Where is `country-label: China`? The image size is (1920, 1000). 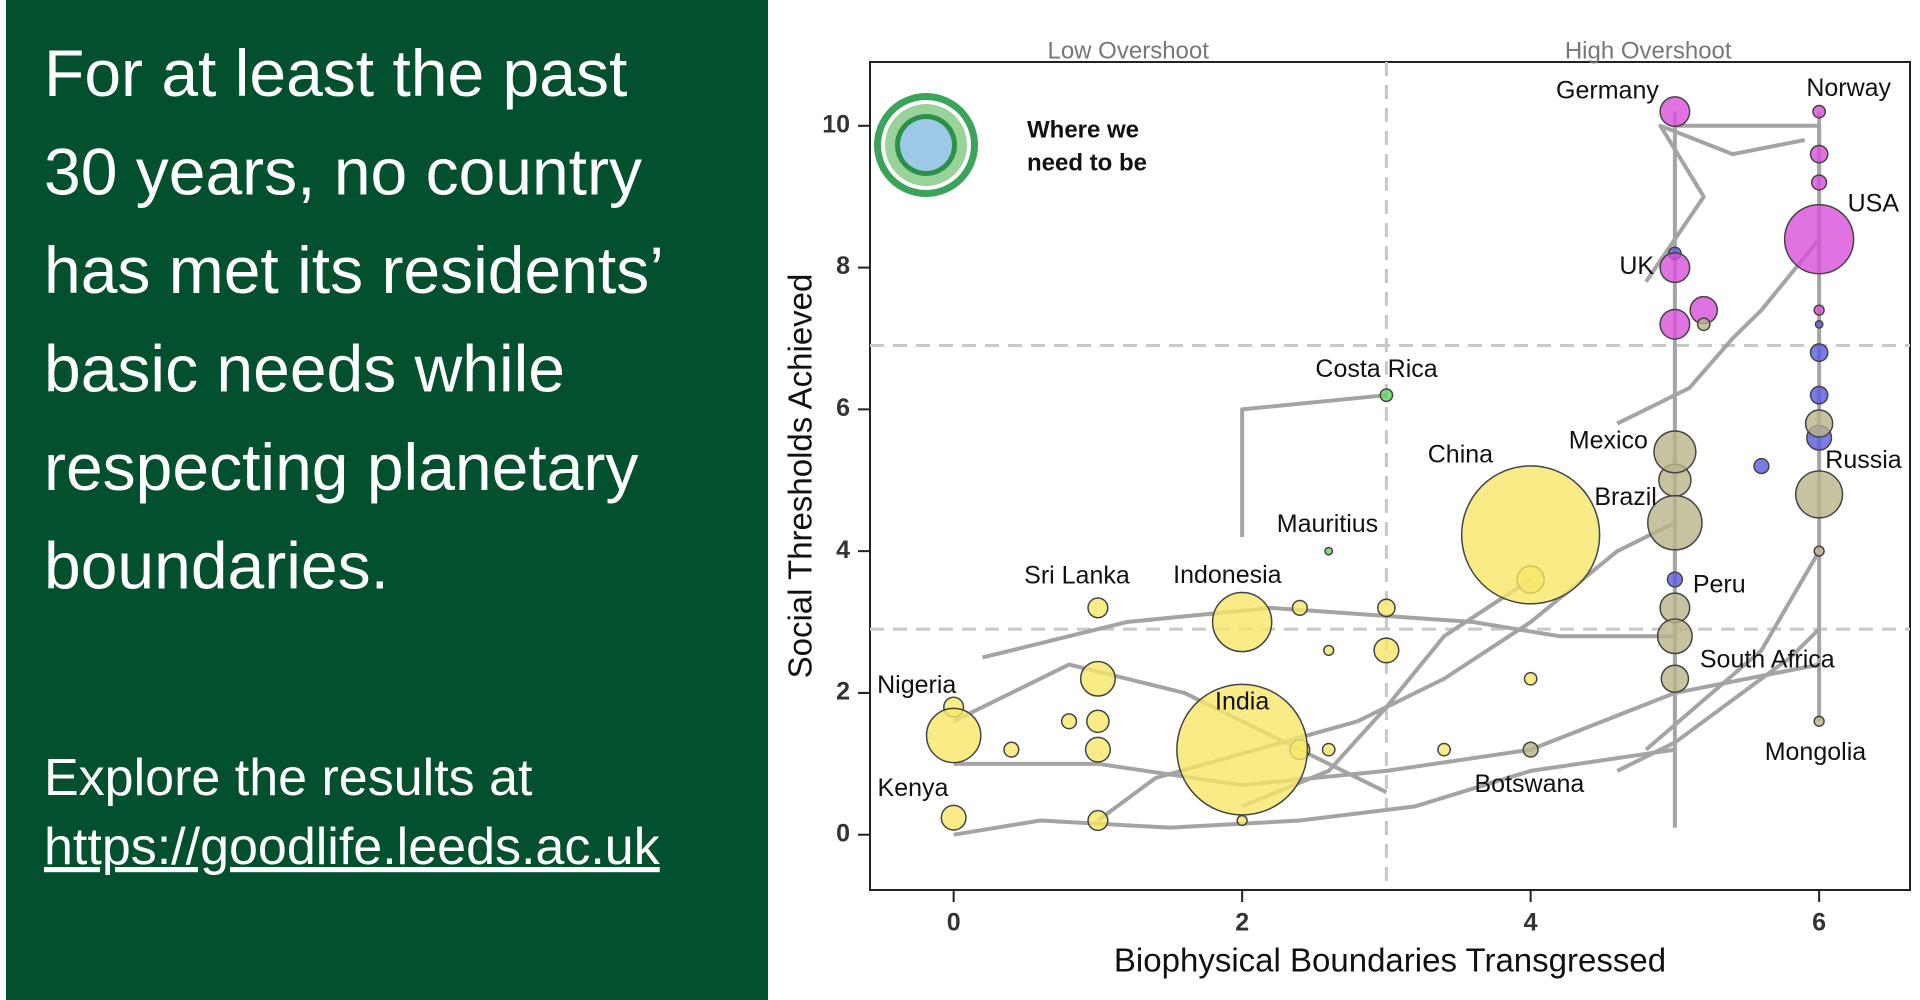
country-label: China is located at coordinates (1460, 455).